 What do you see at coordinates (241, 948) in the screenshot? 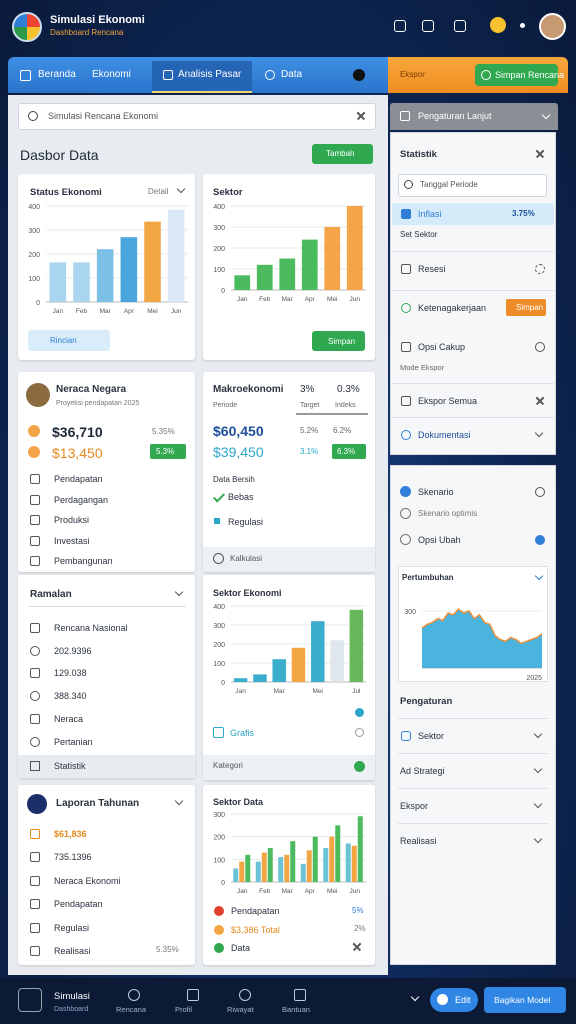
I see `list-item: Data` at bounding box center [241, 948].